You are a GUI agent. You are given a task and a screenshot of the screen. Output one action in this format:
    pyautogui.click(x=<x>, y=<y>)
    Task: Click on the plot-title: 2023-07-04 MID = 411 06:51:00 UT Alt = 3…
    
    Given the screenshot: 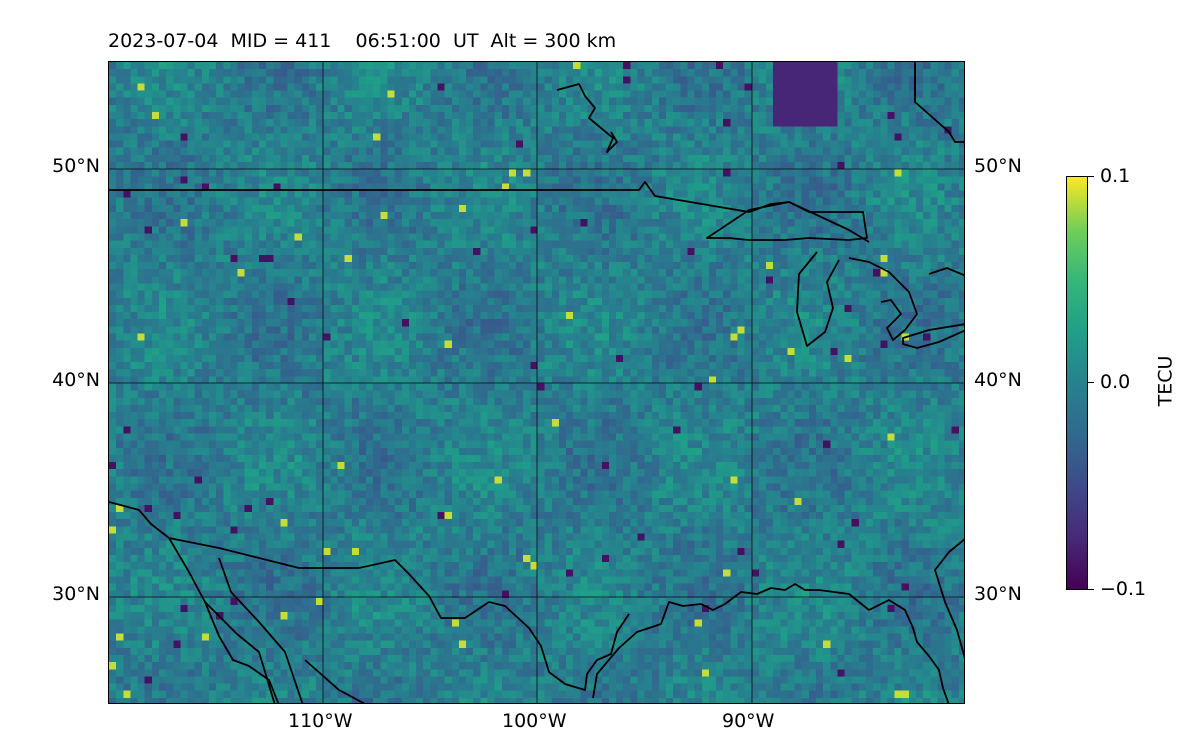 What is the action you would take?
    pyautogui.click(x=362, y=41)
    